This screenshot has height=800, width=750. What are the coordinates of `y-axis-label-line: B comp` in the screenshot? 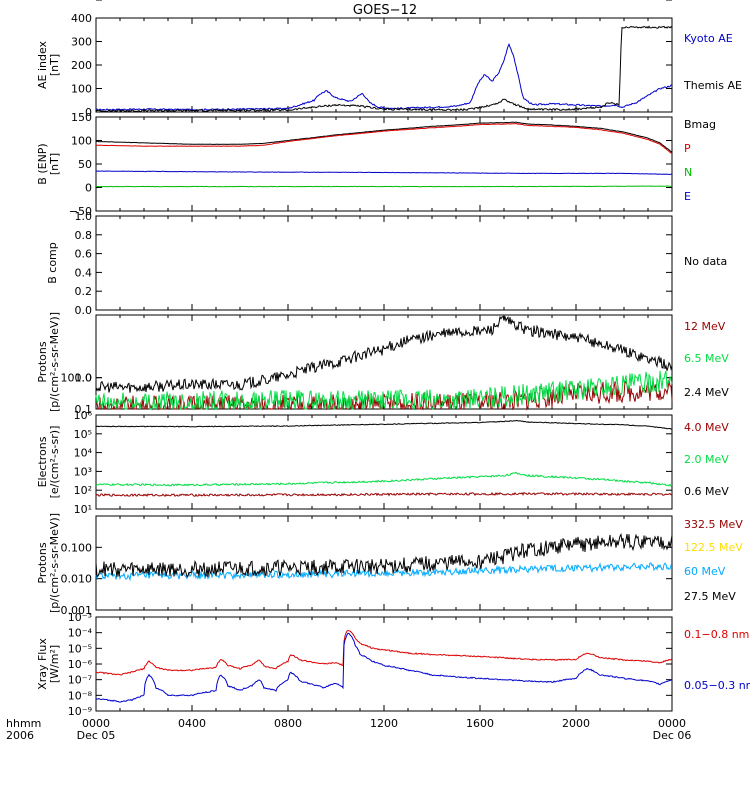 It's located at (52, 263).